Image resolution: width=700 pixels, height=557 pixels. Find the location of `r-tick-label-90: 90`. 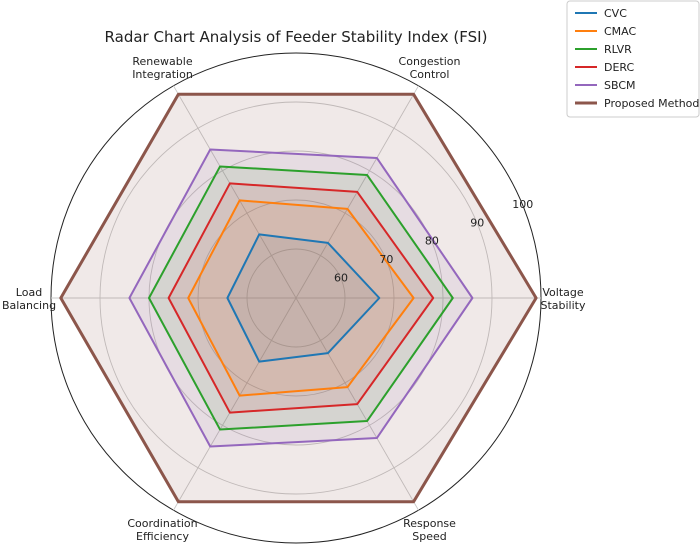

r-tick-label-90: 90 is located at coordinates (477, 222).